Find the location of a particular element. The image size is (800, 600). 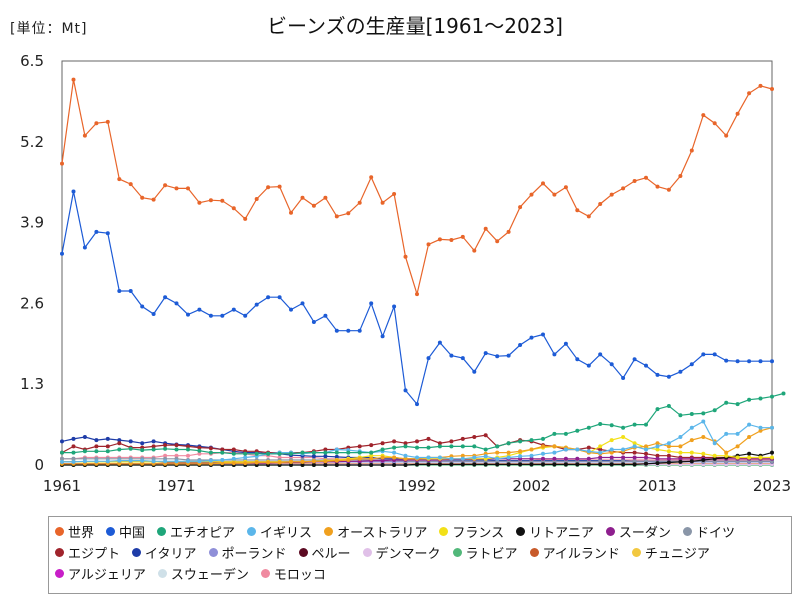

legend-item: デンマーク is located at coordinates (401, 552).